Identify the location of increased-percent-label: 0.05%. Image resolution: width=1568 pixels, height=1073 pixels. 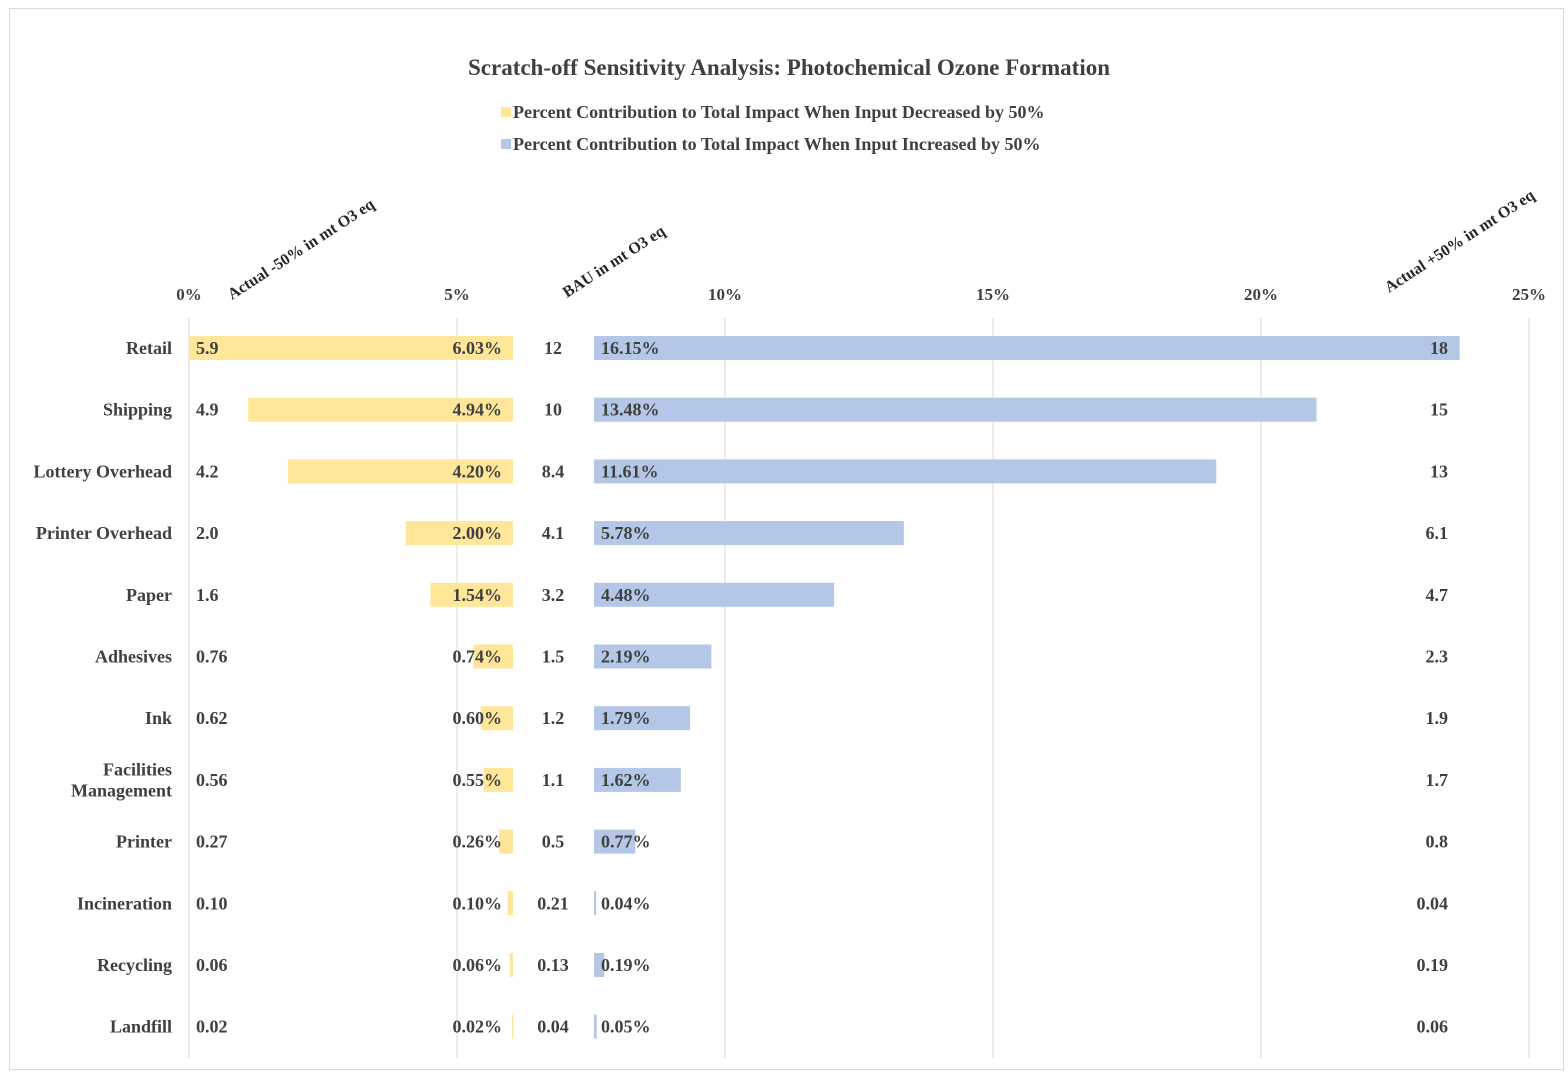
(626, 1027).